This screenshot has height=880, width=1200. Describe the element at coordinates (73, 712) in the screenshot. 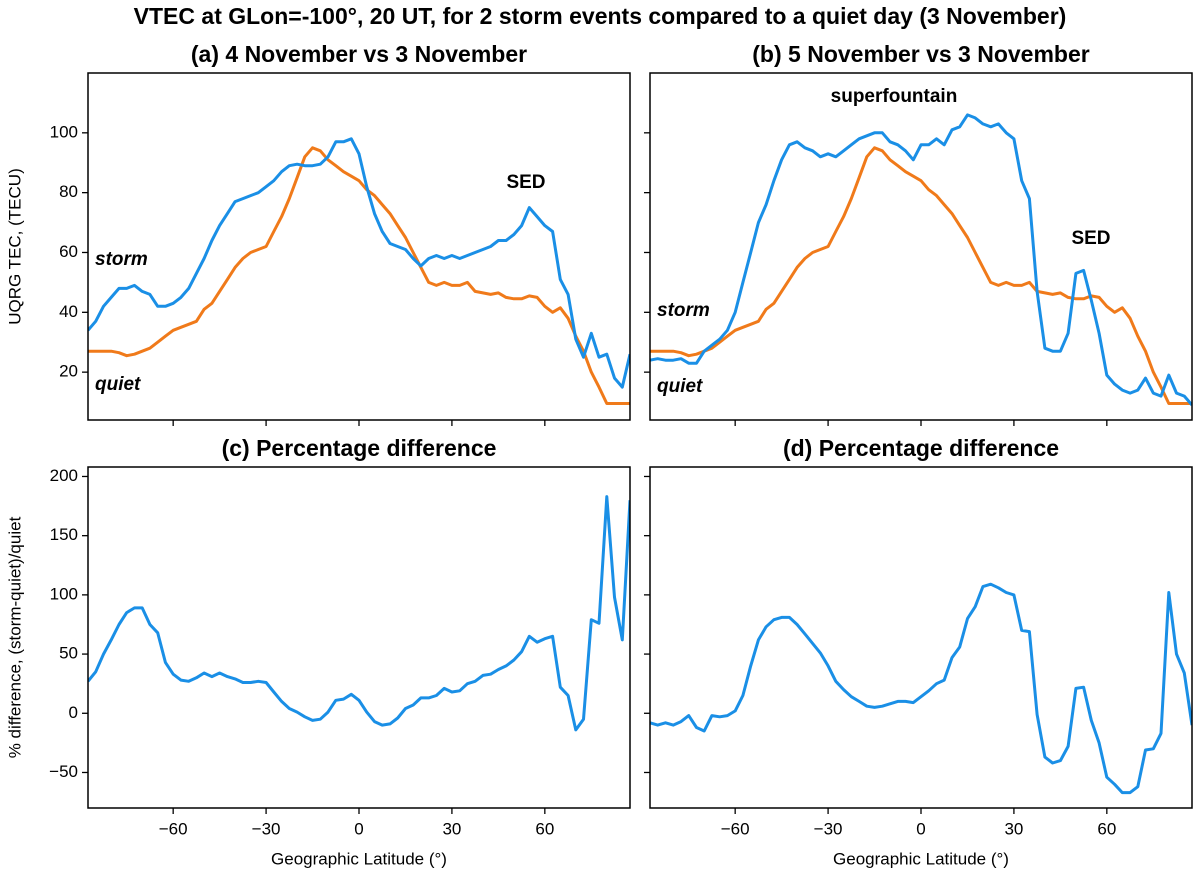

I see `y-tick-label: 0` at that location.